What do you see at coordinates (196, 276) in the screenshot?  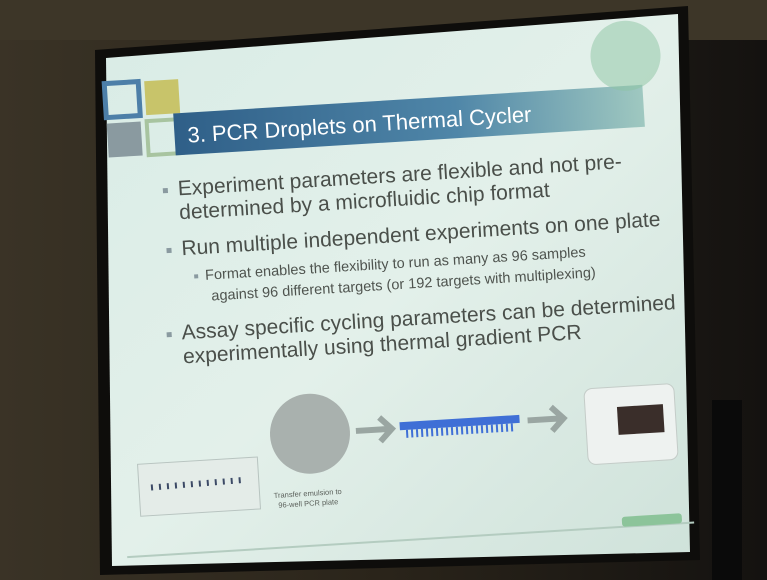 I see `sub-bullet` at bounding box center [196, 276].